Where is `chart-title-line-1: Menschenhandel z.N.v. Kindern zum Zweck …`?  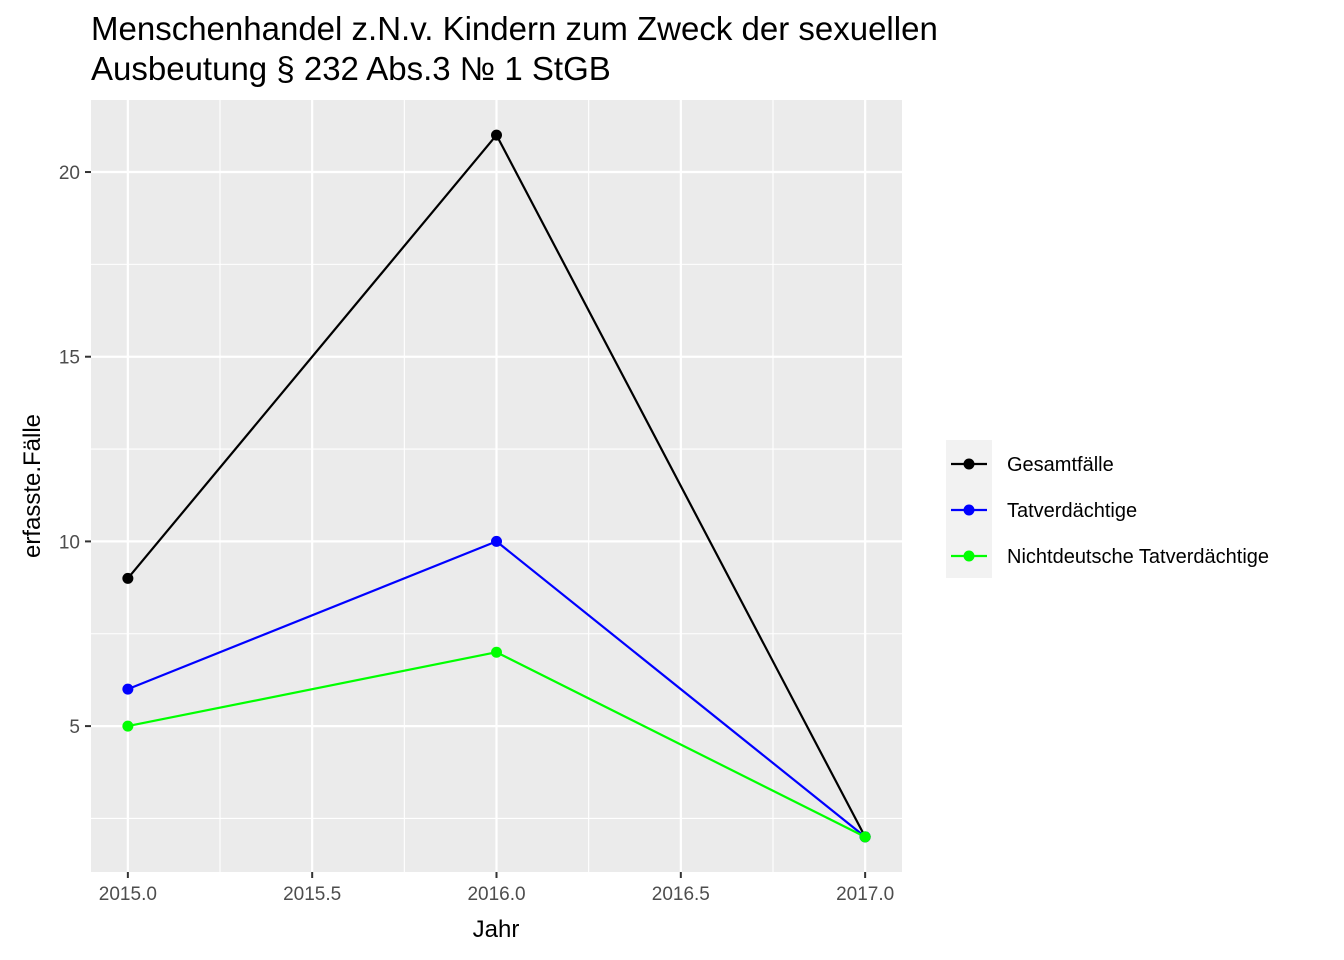
chart-title-line-1: Menschenhandel z.N.v. Kindern zum Zweck … is located at coordinates (514, 28).